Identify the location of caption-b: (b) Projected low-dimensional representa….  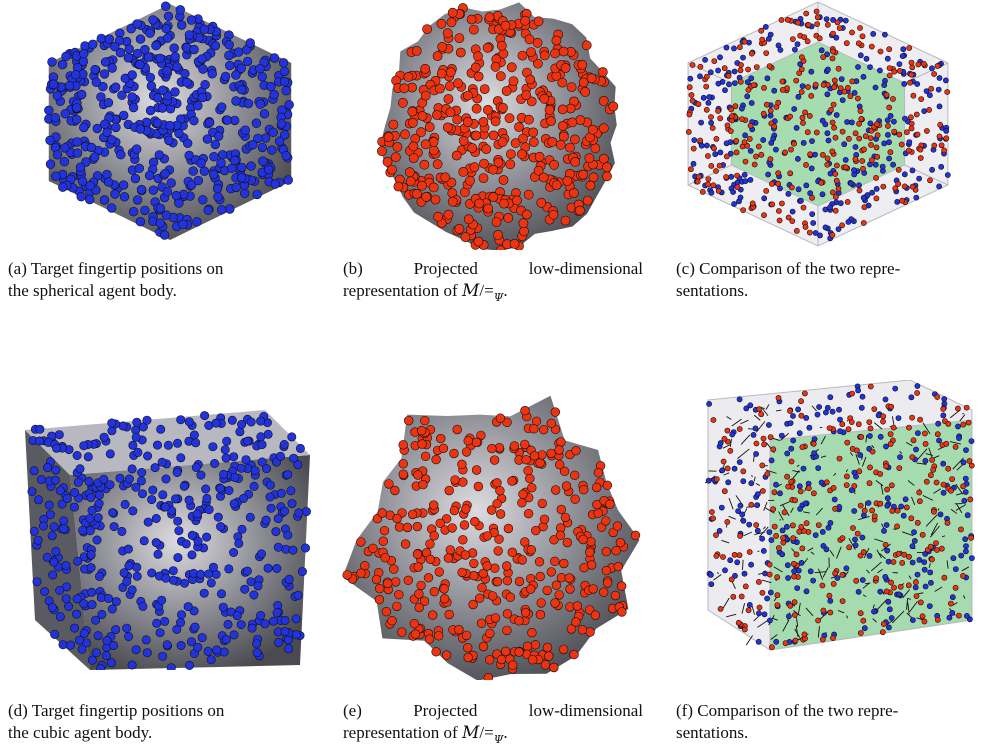
(493, 281).